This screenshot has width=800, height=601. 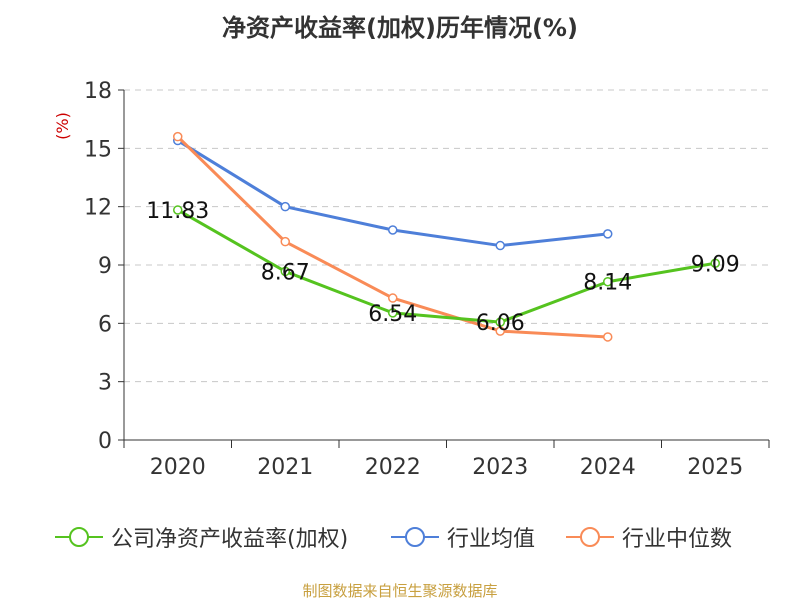 I want to click on legend-label-industry-avg: 行业均值, so click(x=491, y=539).